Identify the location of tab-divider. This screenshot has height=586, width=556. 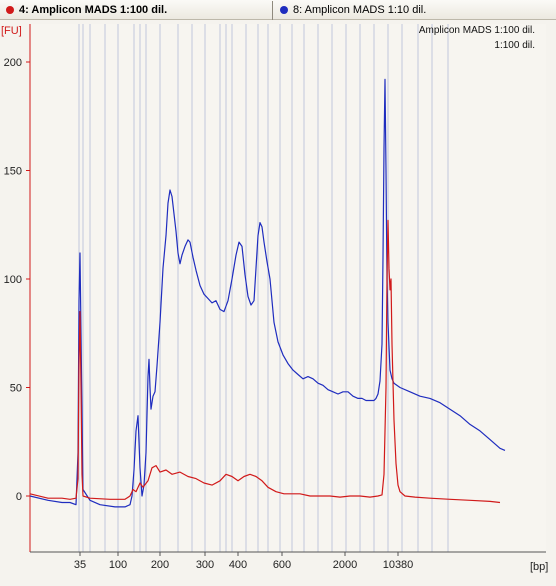
(272, 10).